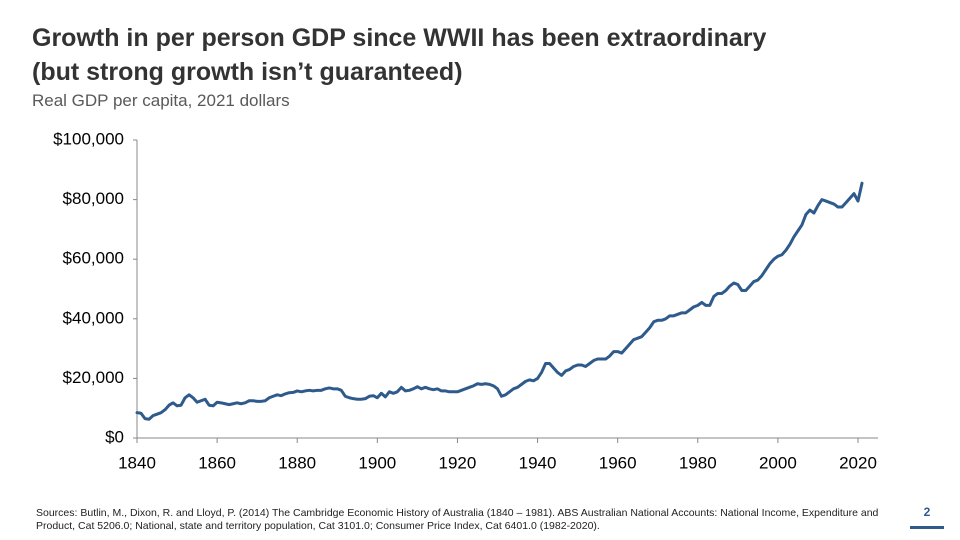 The height and width of the screenshot is (540, 960). Describe the element at coordinates (114, 436) in the screenshot. I see `y-tick-label: $0` at that location.